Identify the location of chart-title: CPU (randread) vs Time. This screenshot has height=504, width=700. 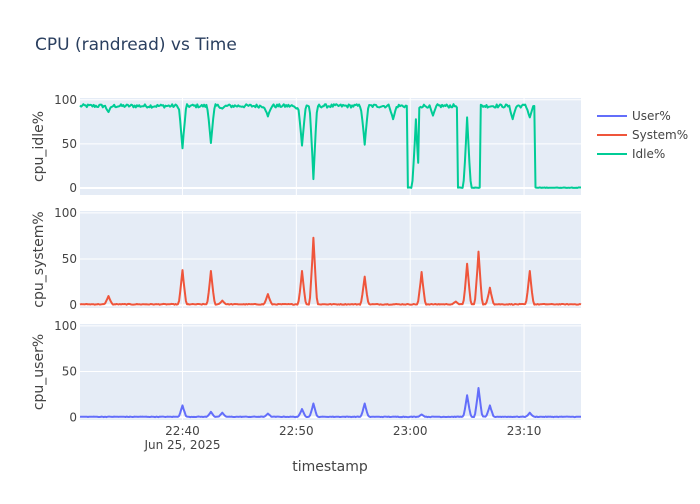
(136, 45).